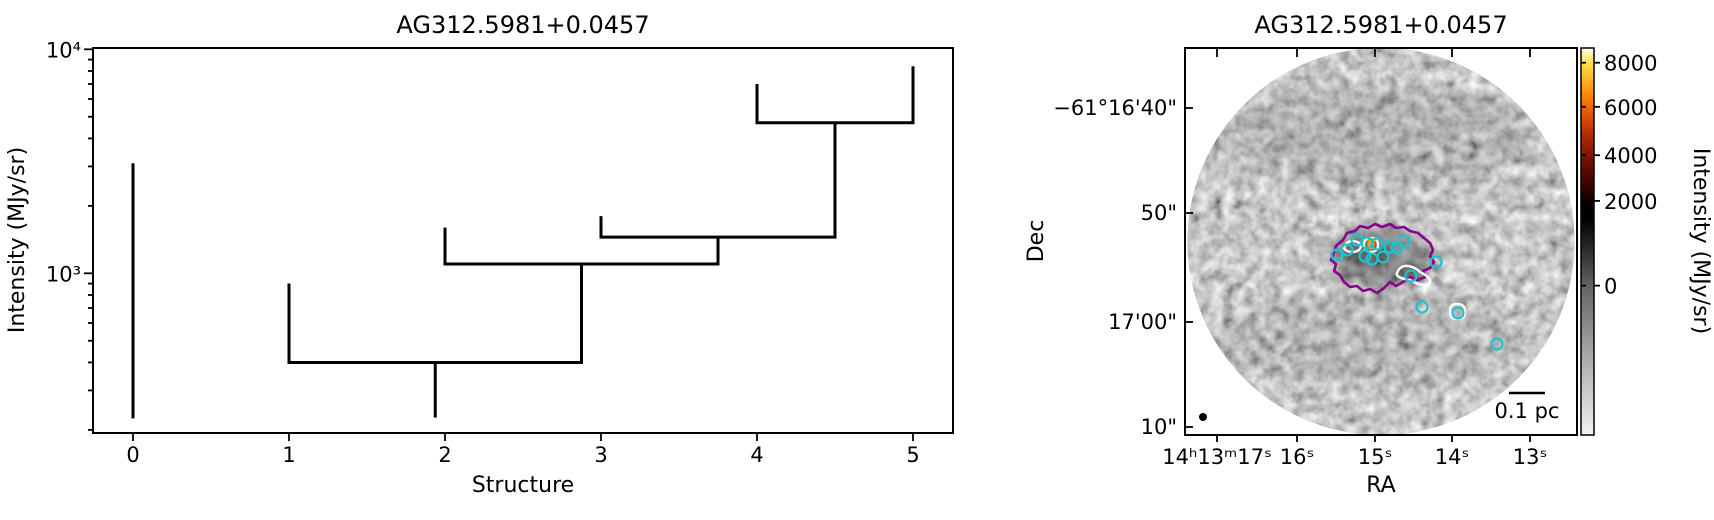 Image resolution: width=1714 pixels, height=520 pixels. I want to click on left-x-tick-label: 1, so click(288, 455).